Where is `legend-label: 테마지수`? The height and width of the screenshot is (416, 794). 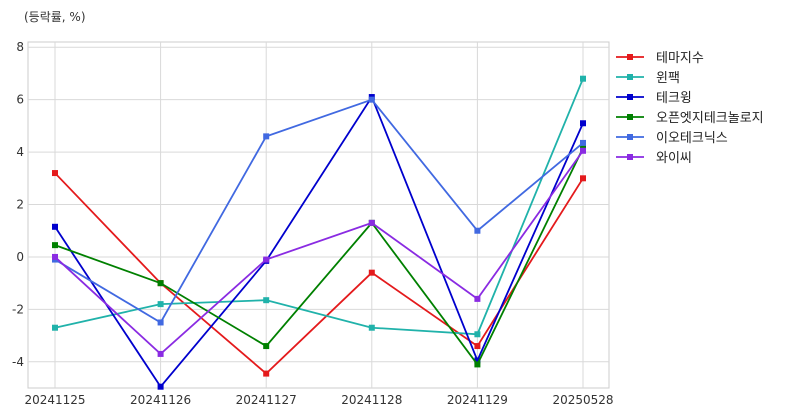
legend-label: 테마지수 is located at coordinates (680, 58).